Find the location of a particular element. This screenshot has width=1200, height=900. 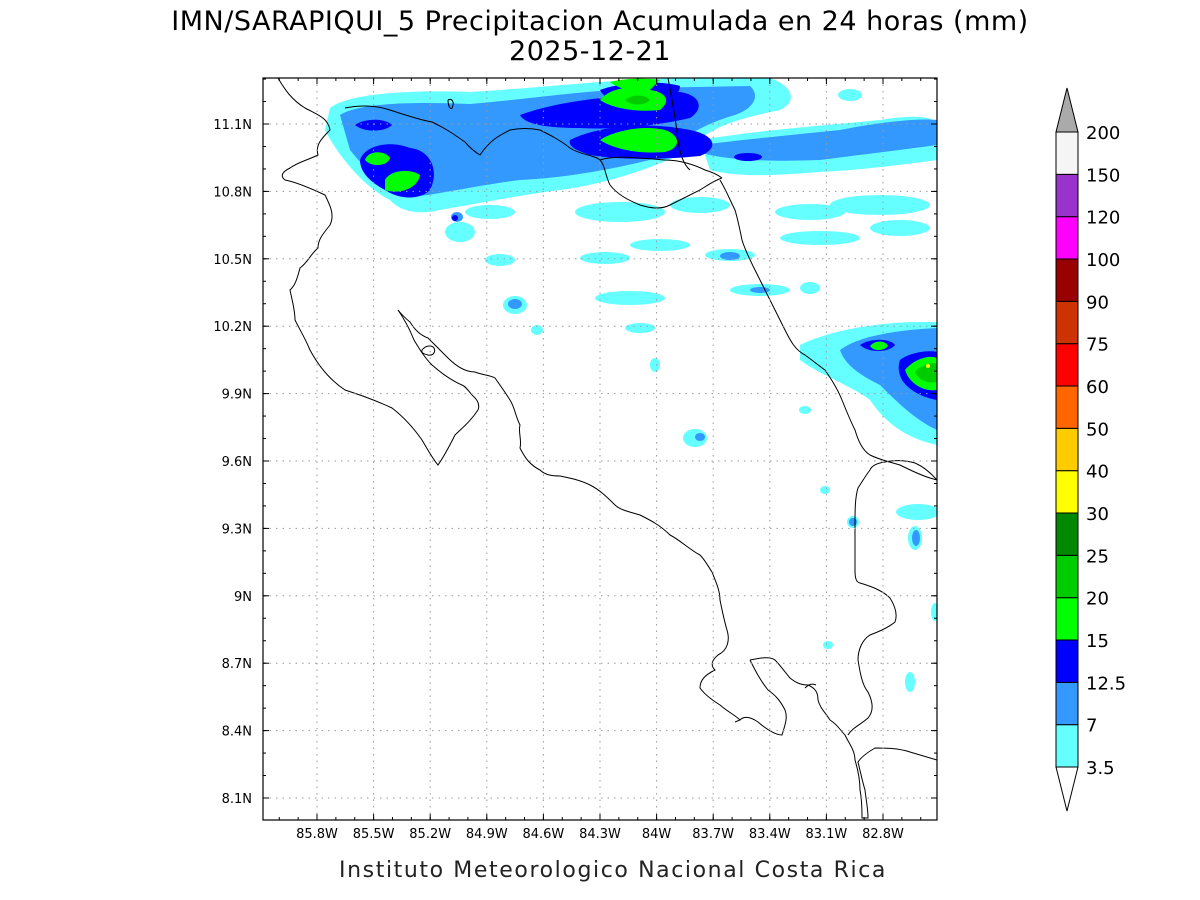

lat-tick-label: 10.5N is located at coordinates (232, 260).